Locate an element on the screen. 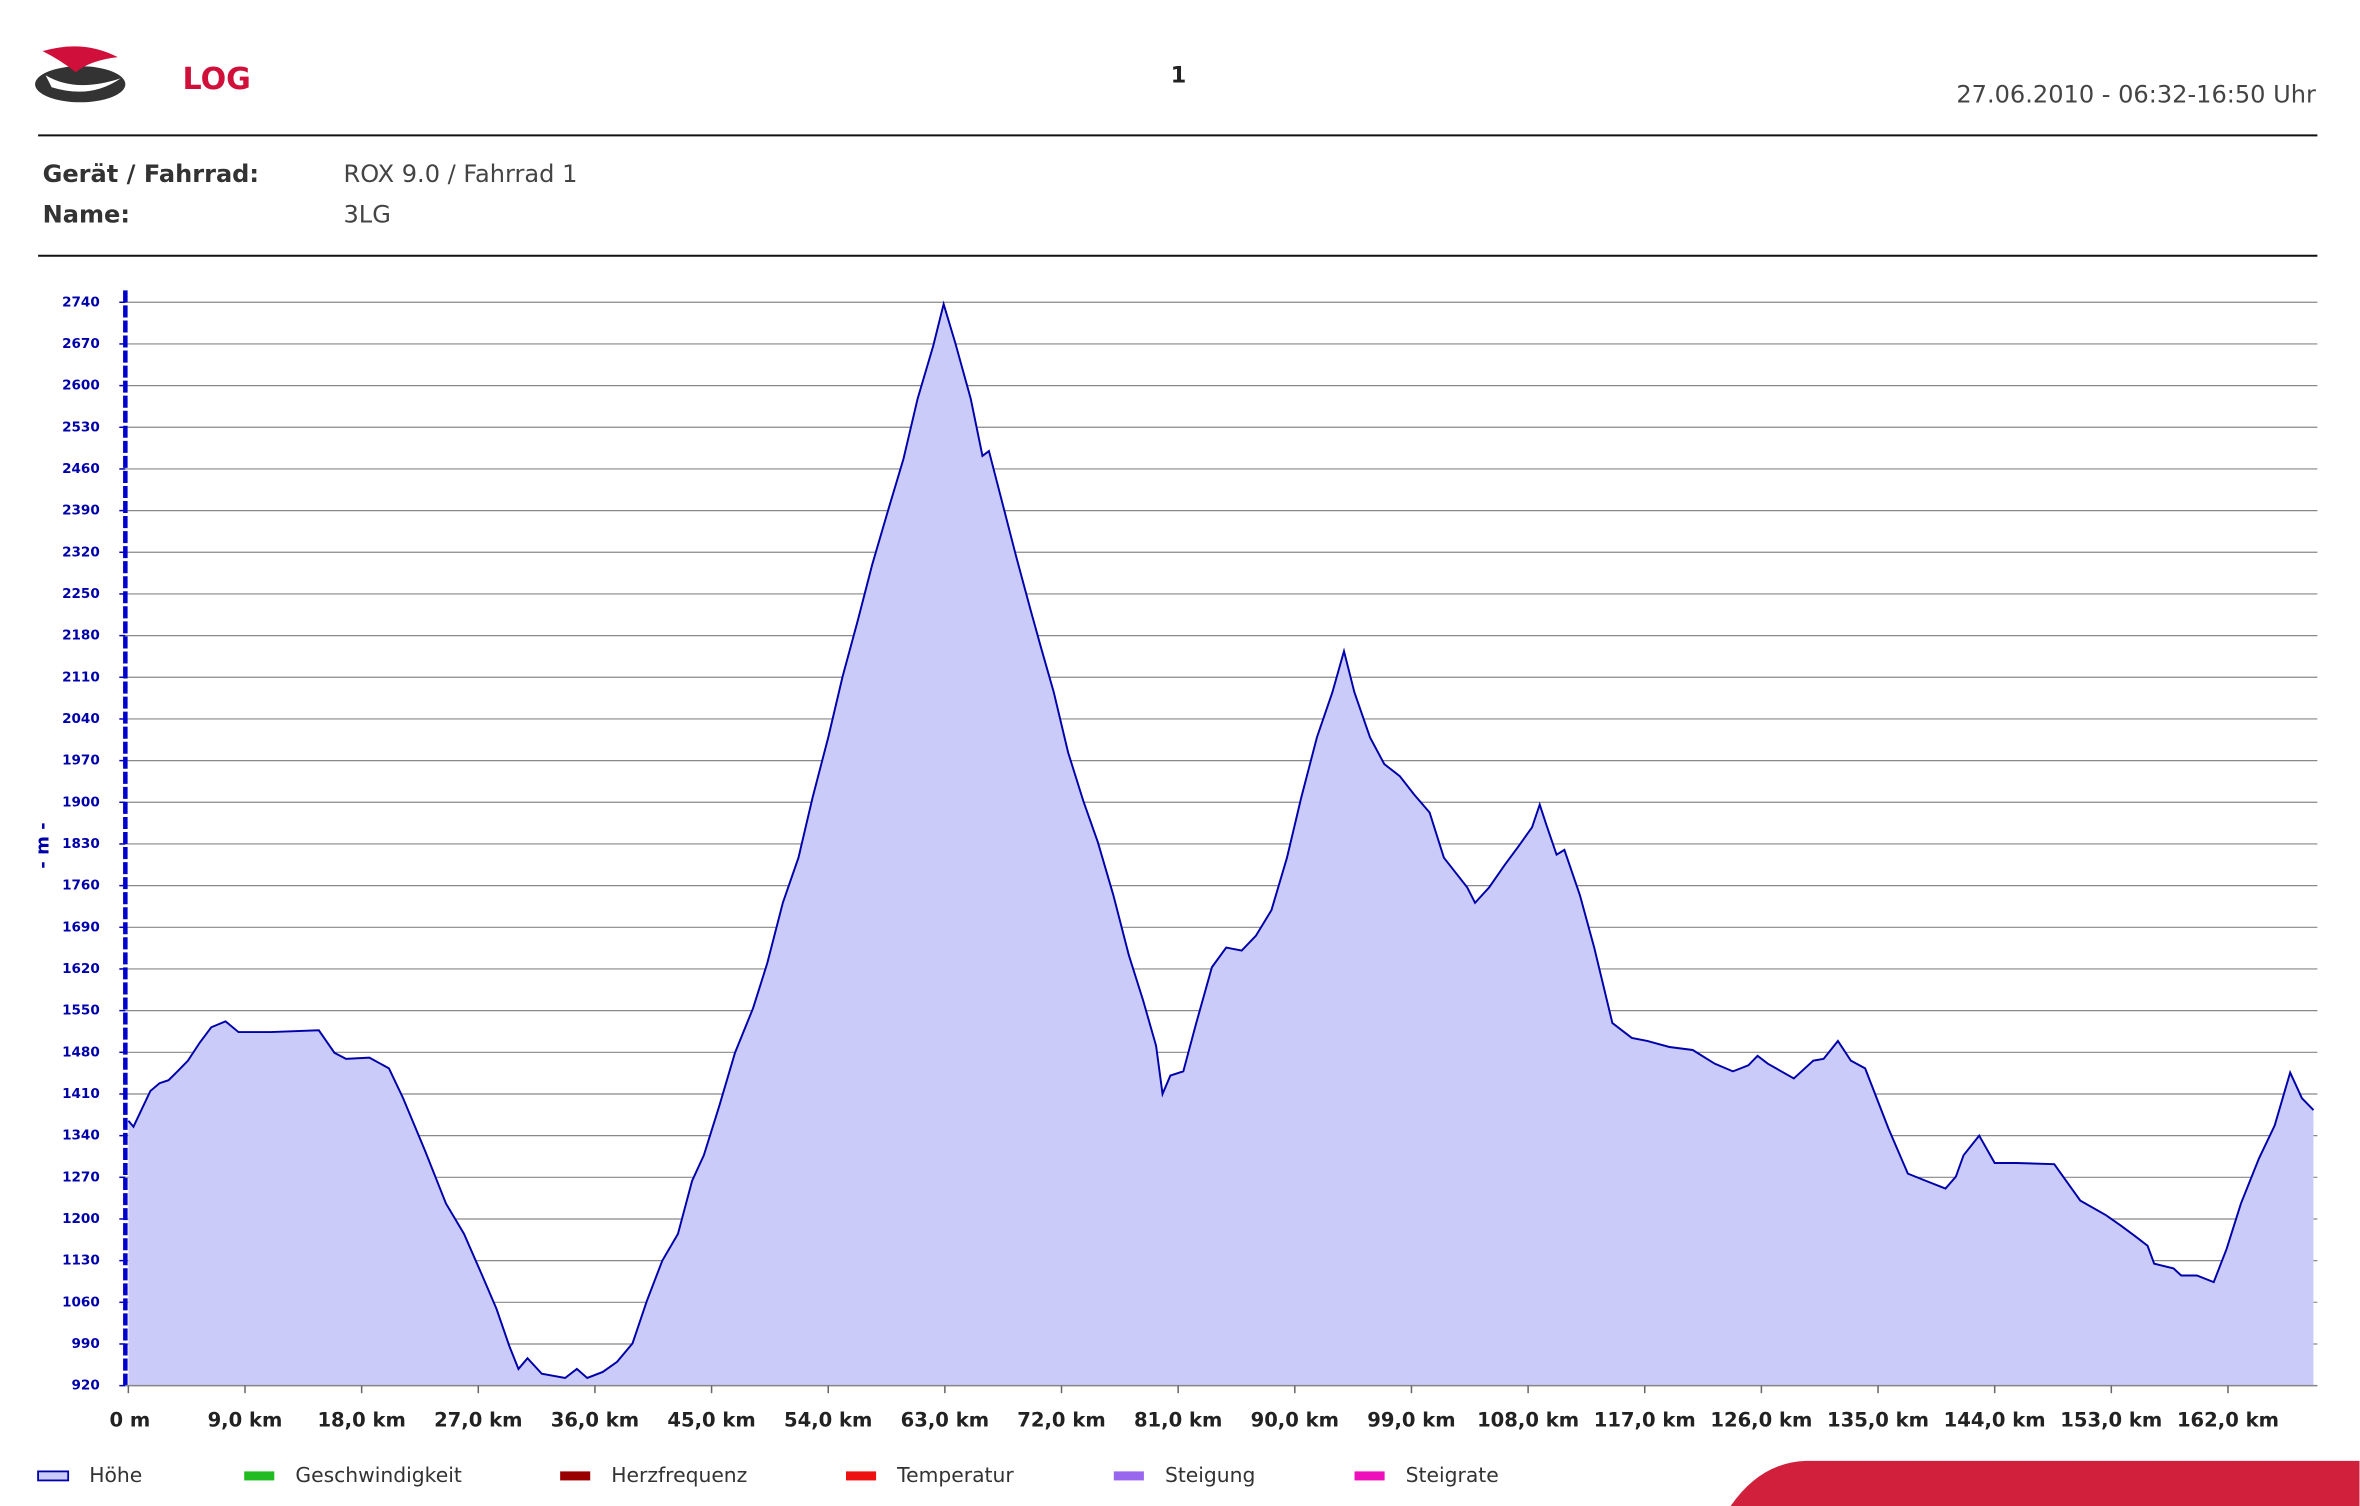 This screenshot has height=1506, width=2360. y-tick-label: 1340 is located at coordinates (81, 1136).